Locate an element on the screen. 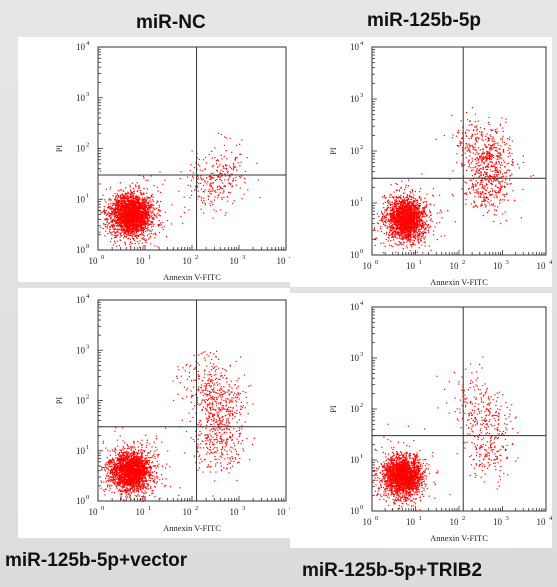 This screenshot has height=587, width=557. y-tick-label: 10 is located at coordinates (81, 47).